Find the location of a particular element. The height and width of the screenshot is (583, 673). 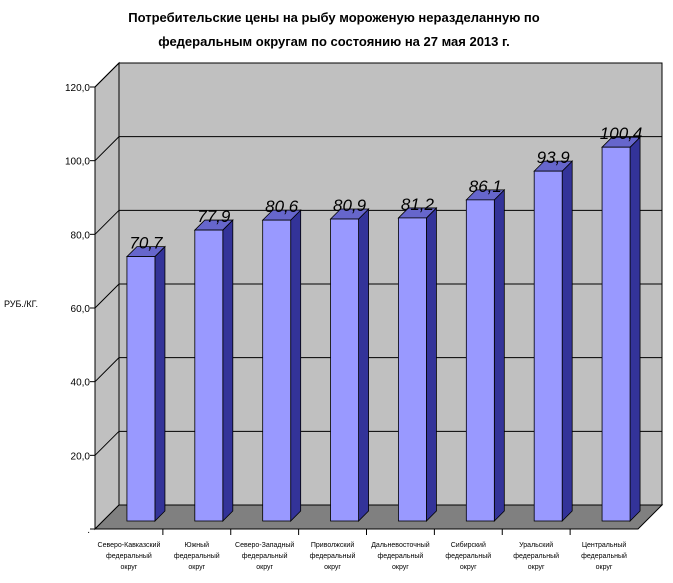

category-label: Уральский федеральный округ is located at coordinates (536, 556).